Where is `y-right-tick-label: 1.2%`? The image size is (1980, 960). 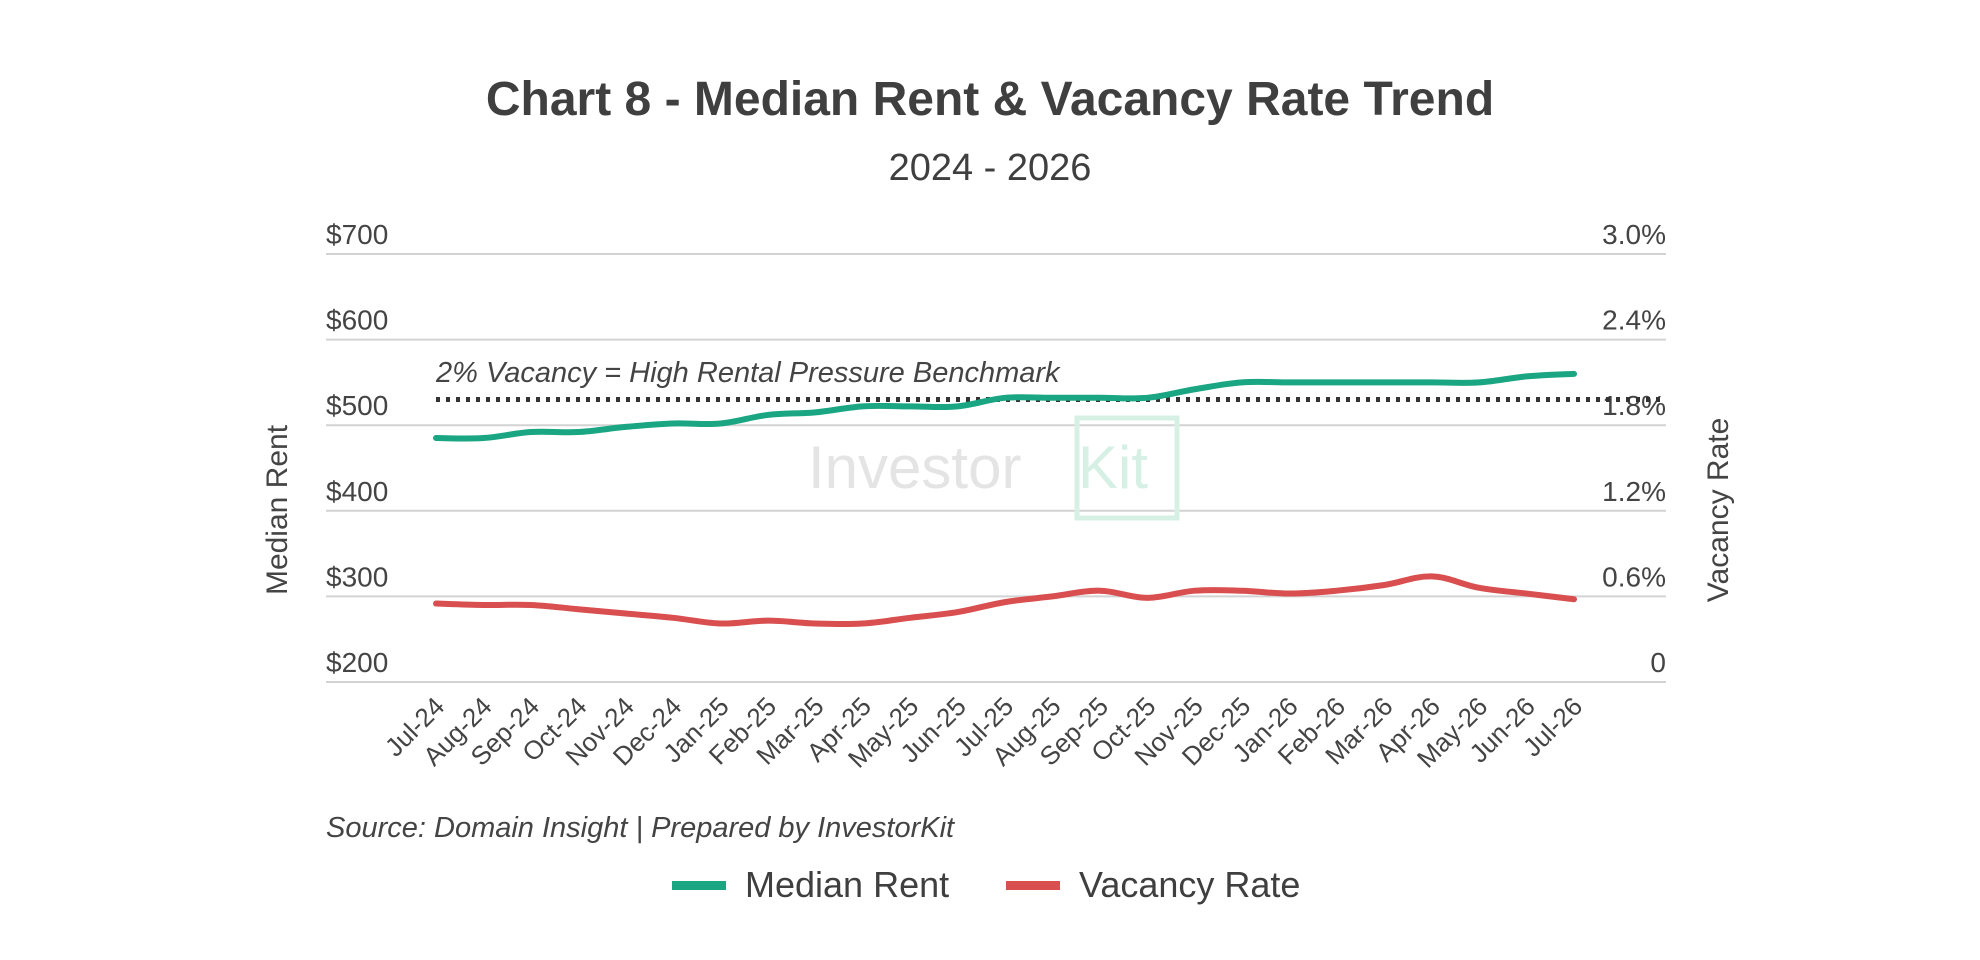 y-right-tick-label: 1.2% is located at coordinates (1634, 491).